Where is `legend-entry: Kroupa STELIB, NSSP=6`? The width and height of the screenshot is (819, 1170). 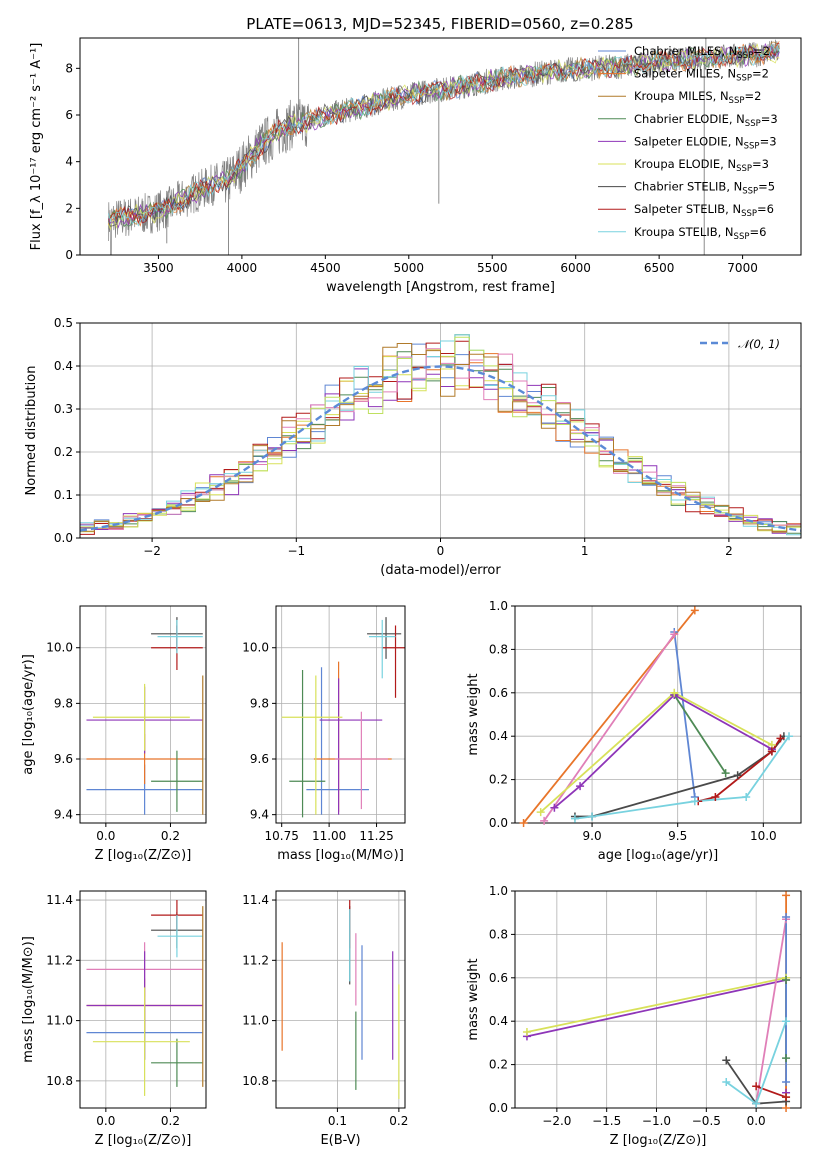
legend-entry: Kroupa STELIB, NSSP=6 is located at coordinates (700, 233).